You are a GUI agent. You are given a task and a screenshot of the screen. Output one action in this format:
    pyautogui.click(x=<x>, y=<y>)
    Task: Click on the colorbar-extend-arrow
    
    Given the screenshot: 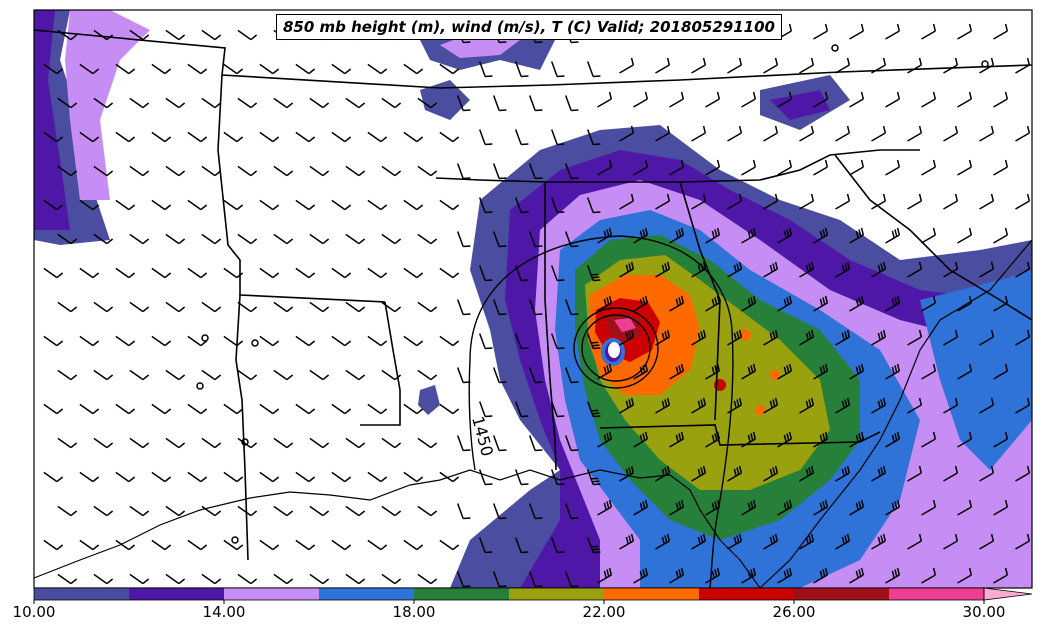 What is the action you would take?
    pyautogui.click(x=1008, y=594)
    